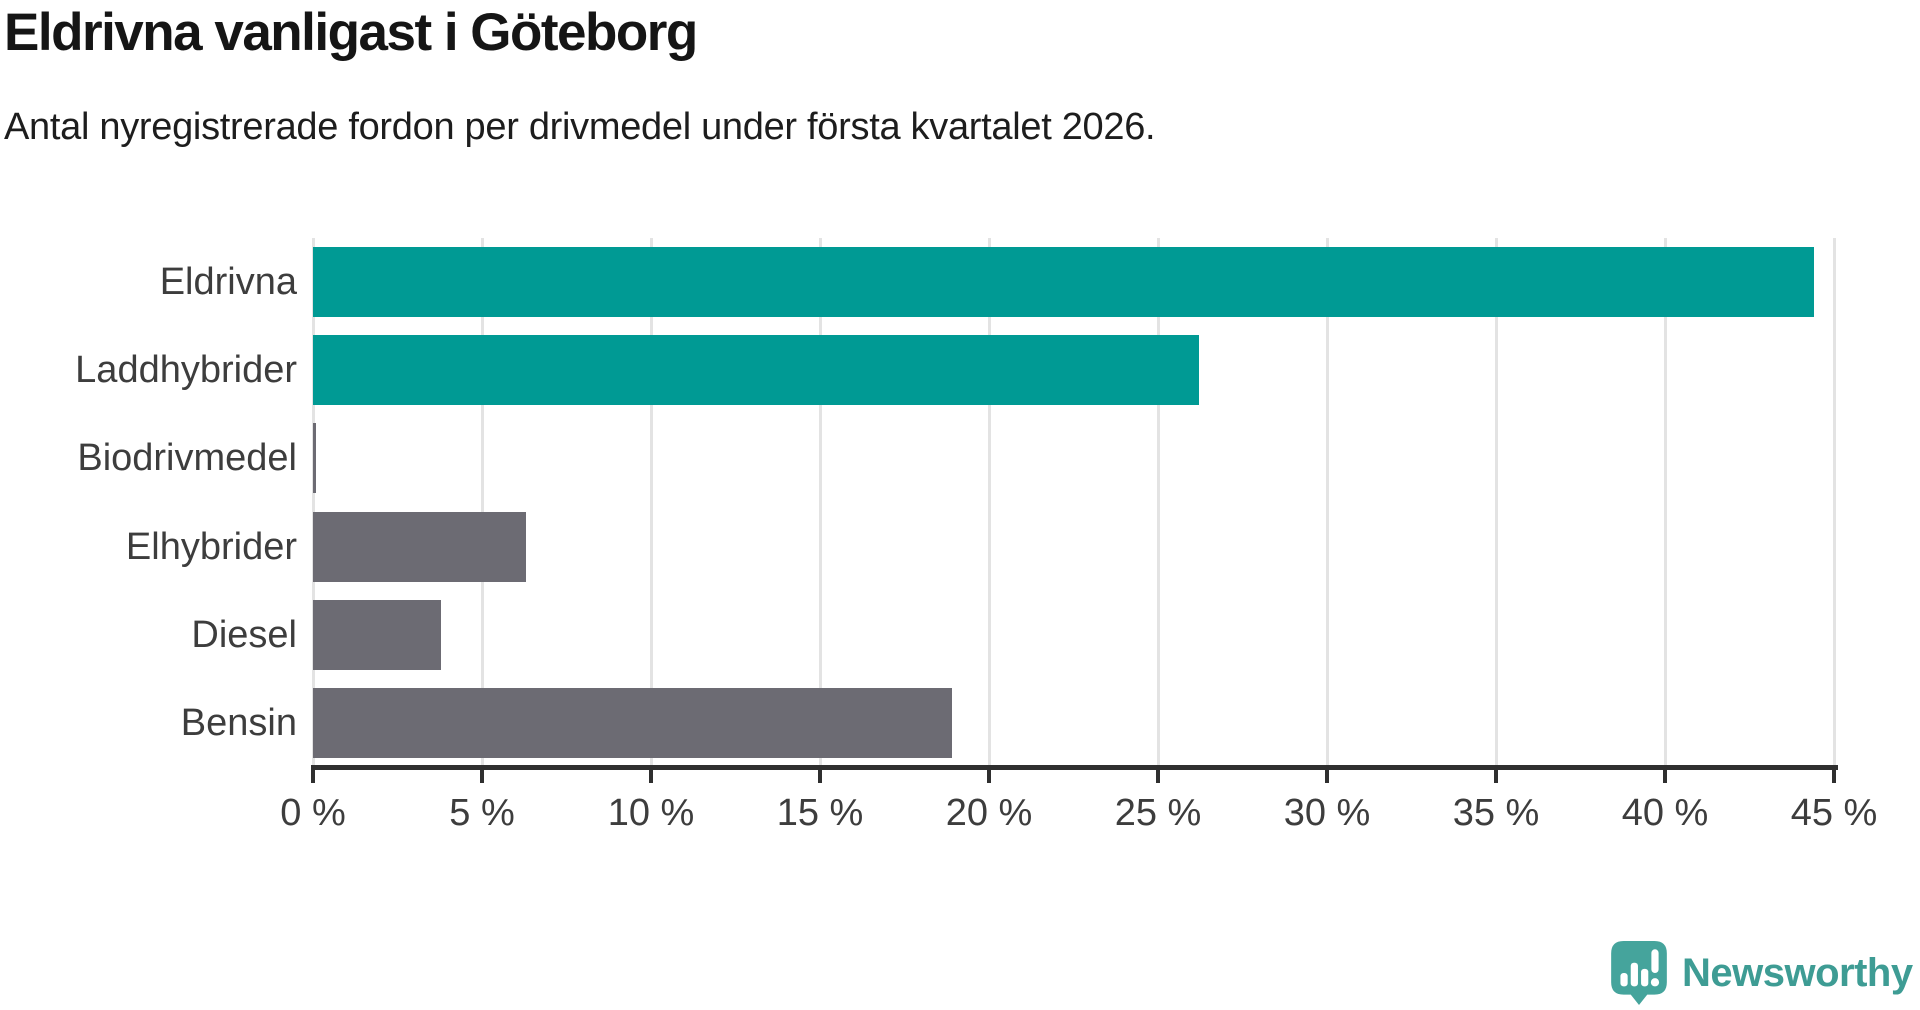 The width and height of the screenshot is (1920, 1010). What do you see at coordinates (1074, 767) in the screenshot?
I see `x-axis-line` at bounding box center [1074, 767].